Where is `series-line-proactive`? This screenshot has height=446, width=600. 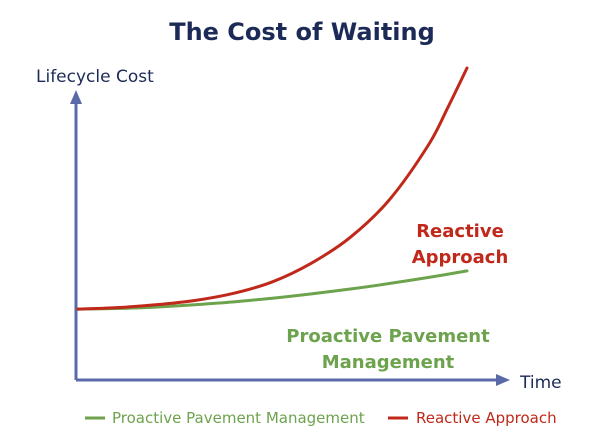
series-line-proactive is located at coordinates (272, 290).